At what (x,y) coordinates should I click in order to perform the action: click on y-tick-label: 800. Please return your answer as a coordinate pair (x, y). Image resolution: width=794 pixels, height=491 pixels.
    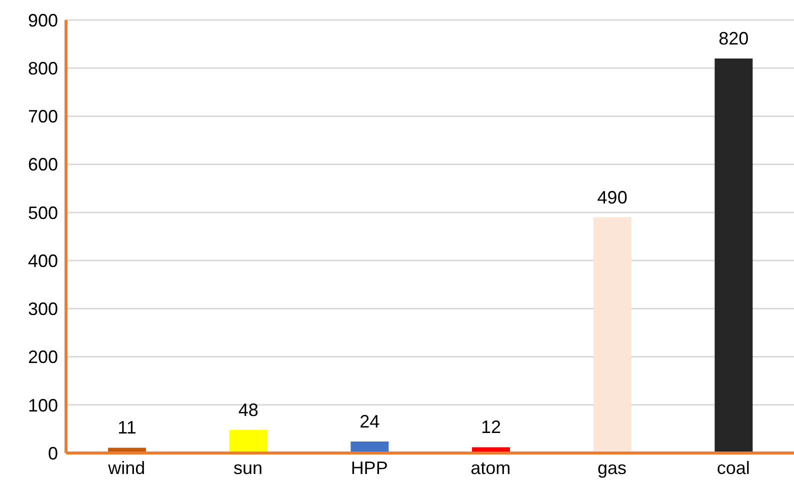
    Looking at the image, I should click on (43, 68).